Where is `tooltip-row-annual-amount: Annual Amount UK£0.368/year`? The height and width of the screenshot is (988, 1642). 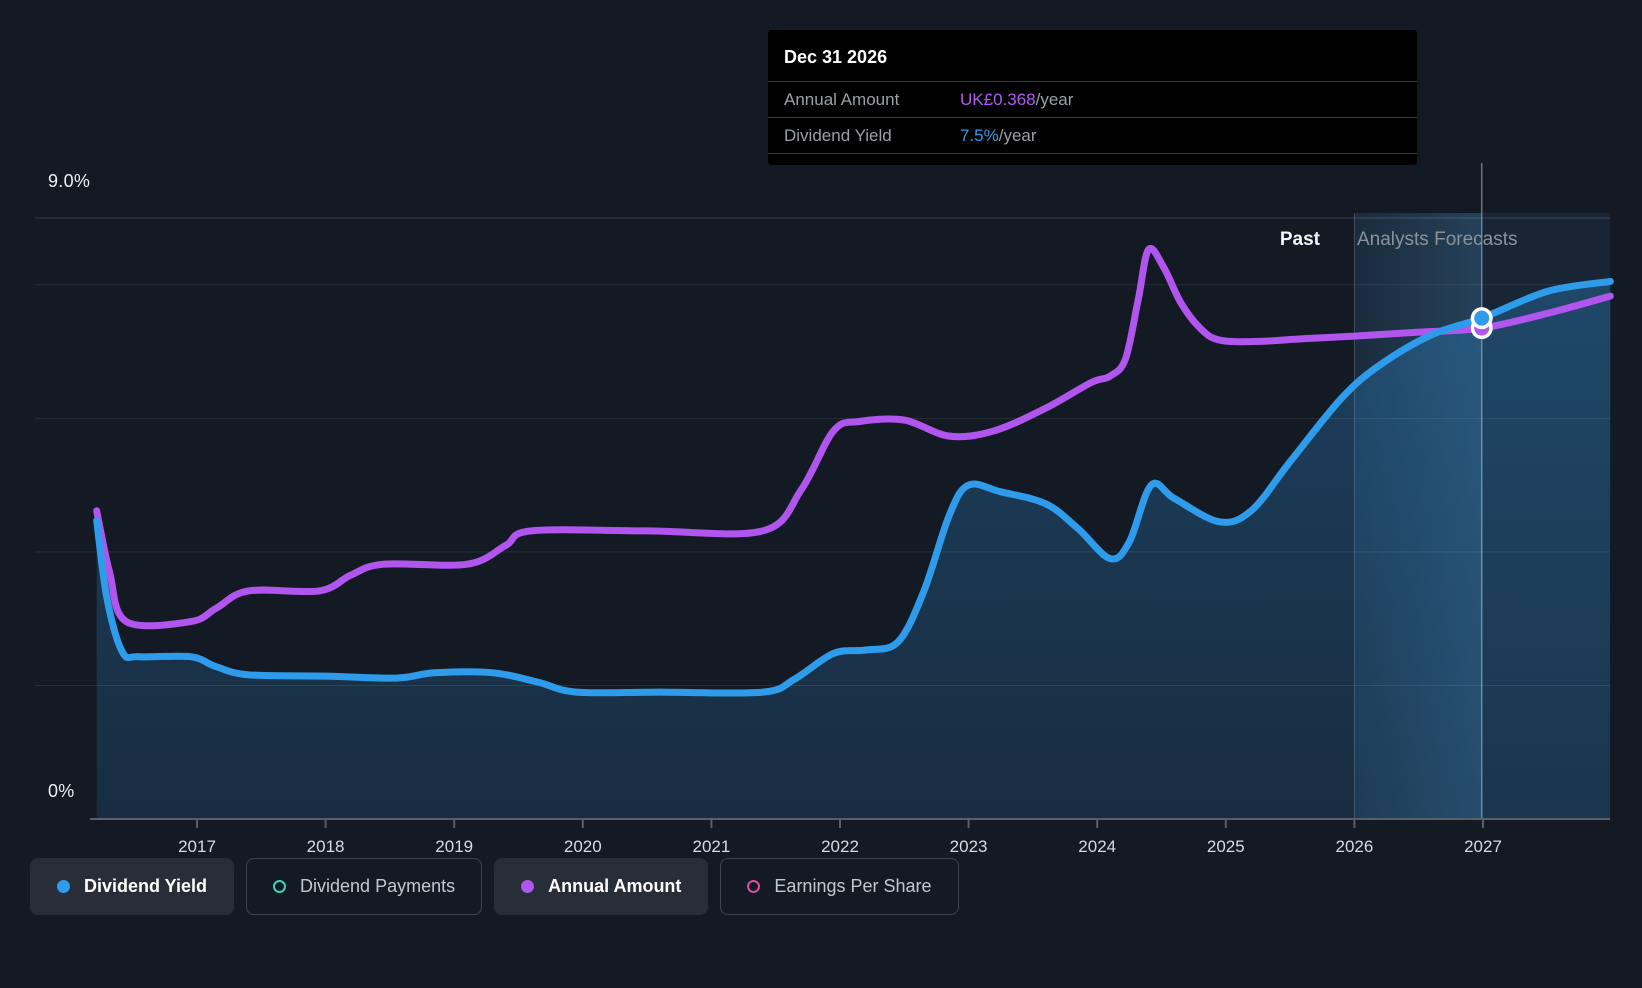
tooltip-row-annual-amount: Annual Amount UK£0.368/year is located at coordinates (1092, 99).